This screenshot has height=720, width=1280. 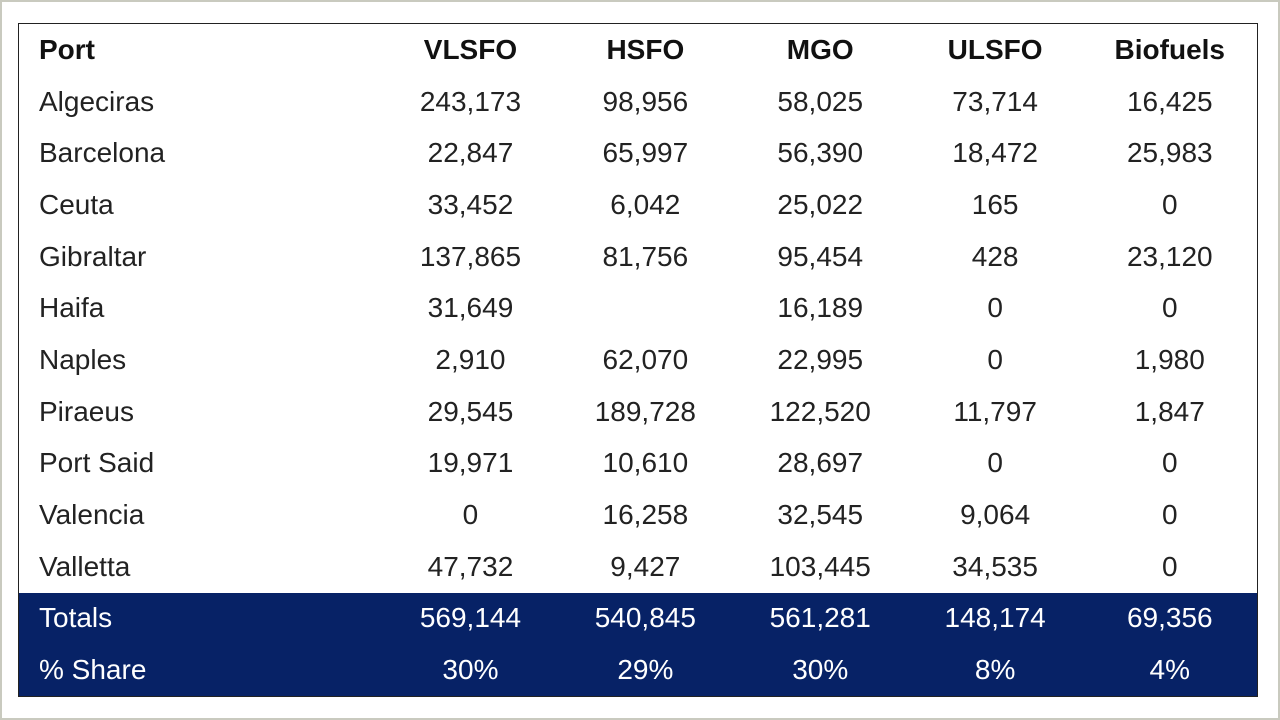 I want to click on row-label: Piraeus, so click(x=86, y=411).